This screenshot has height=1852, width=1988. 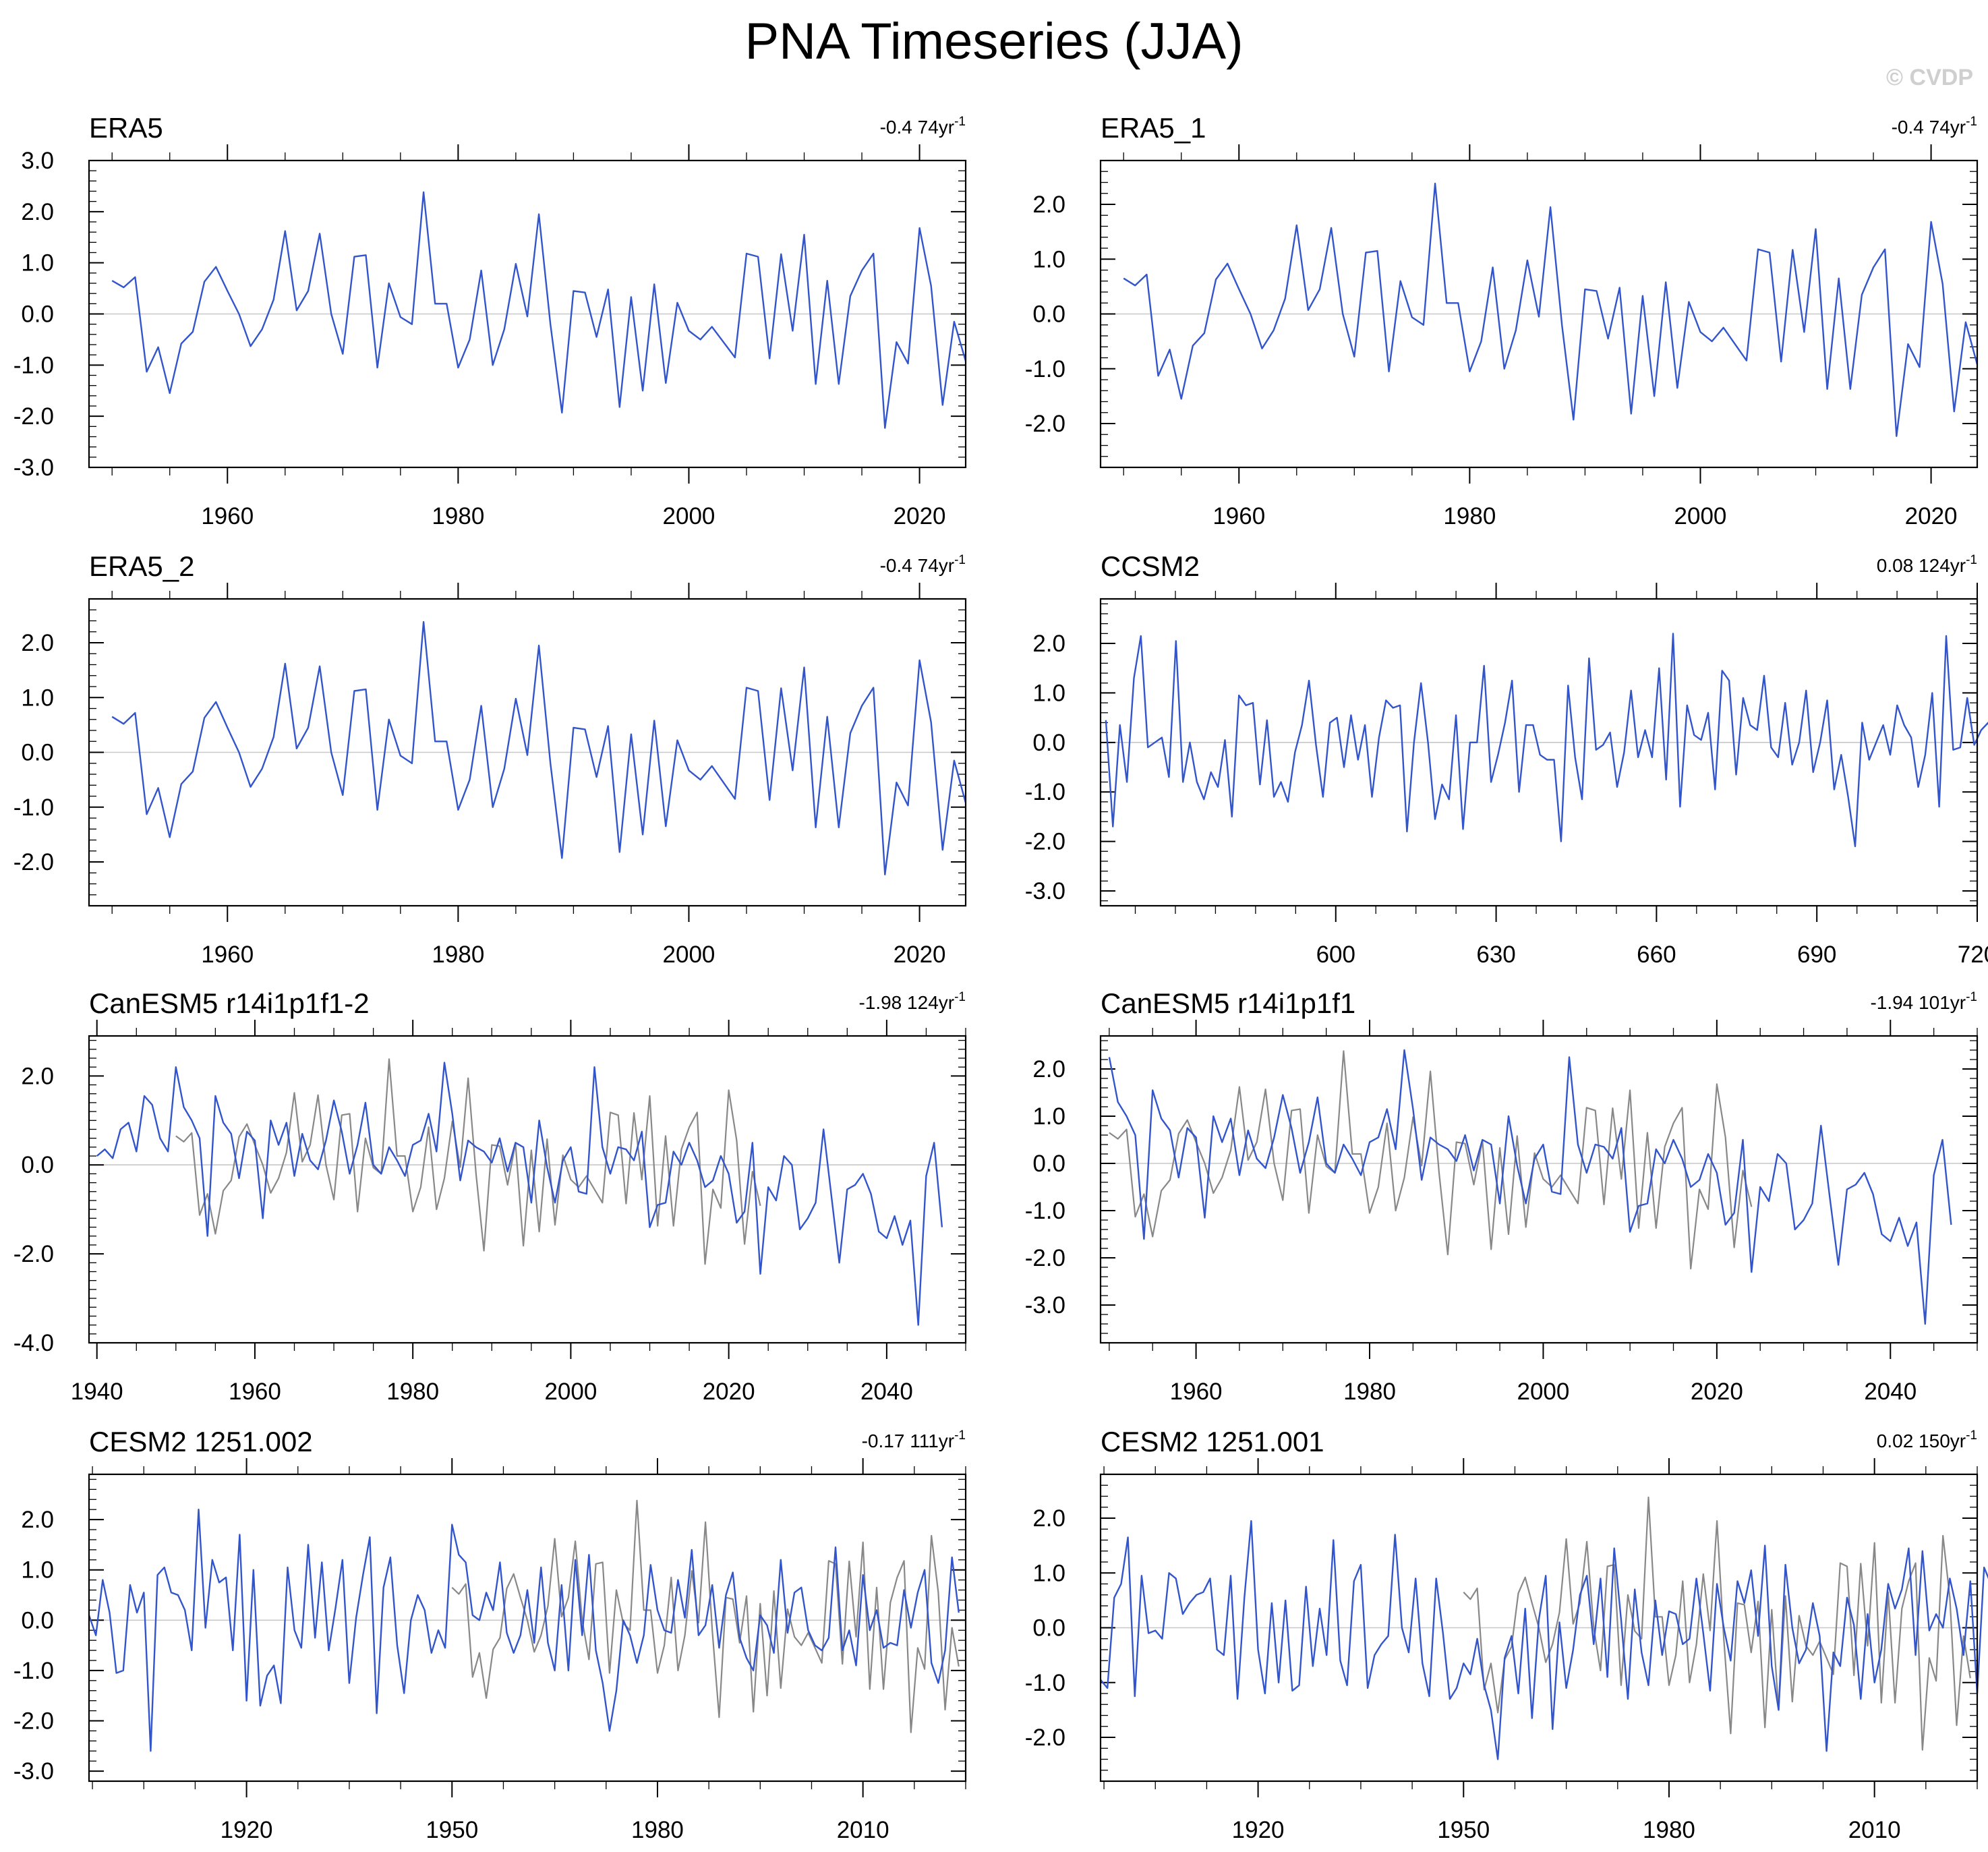 What do you see at coordinates (37, 161) in the screenshot?
I see `y-tick-label: 3.0` at bounding box center [37, 161].